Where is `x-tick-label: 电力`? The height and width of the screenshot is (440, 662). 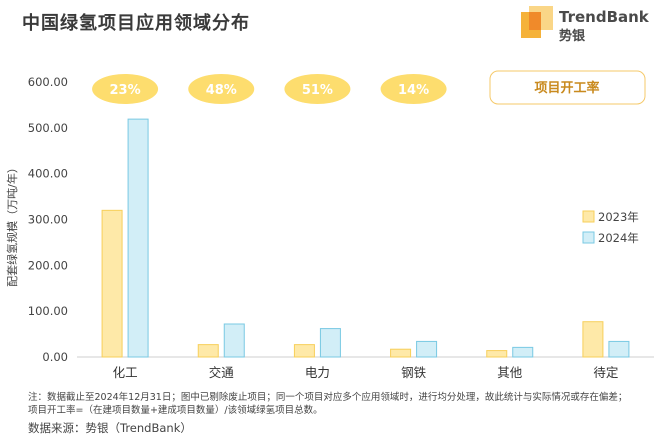 x-tick-label: 电力 is located at coordinates (317, 372).